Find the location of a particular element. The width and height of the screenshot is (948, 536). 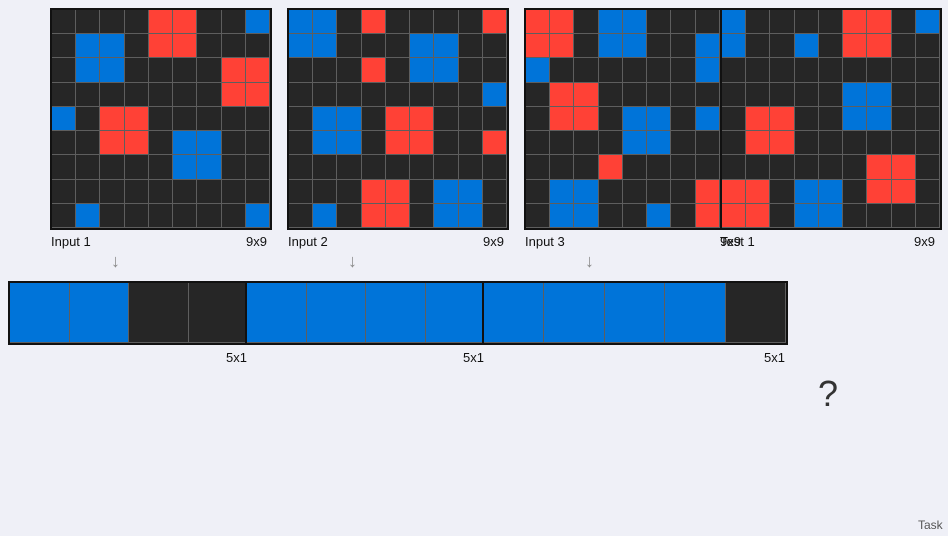

test-input-grid is located at coordinates (831, 119).